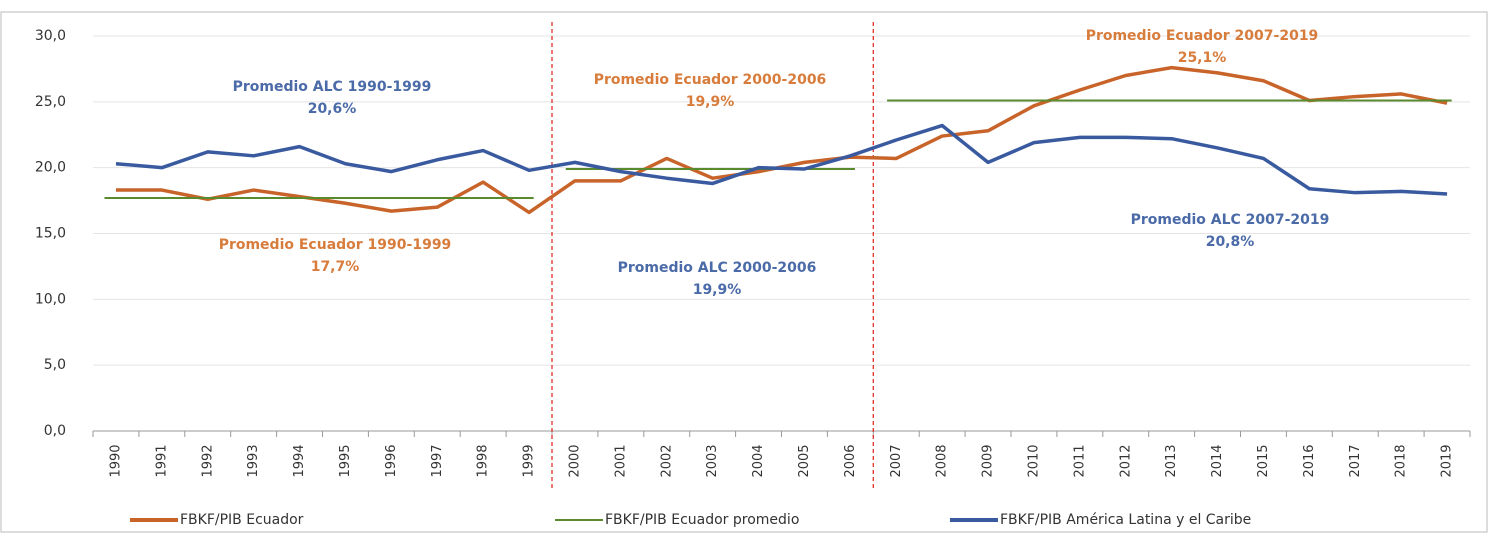 The image size is (1489, 533). What do you see at coordinates (1355, 460) in the screenshot?
I see `x-tick-label: 2017` at bounding box center [1355, 460].